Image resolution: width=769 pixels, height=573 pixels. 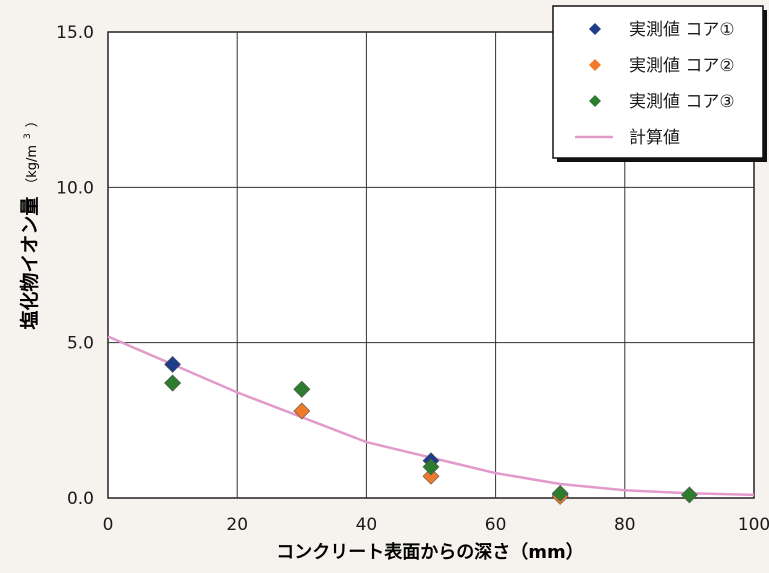 What do you see at coordinates (436, 525) in the screenshot?
I see `x-axis-ticks: 0 20 40 60 80 100` at bounding box center [436, 525].